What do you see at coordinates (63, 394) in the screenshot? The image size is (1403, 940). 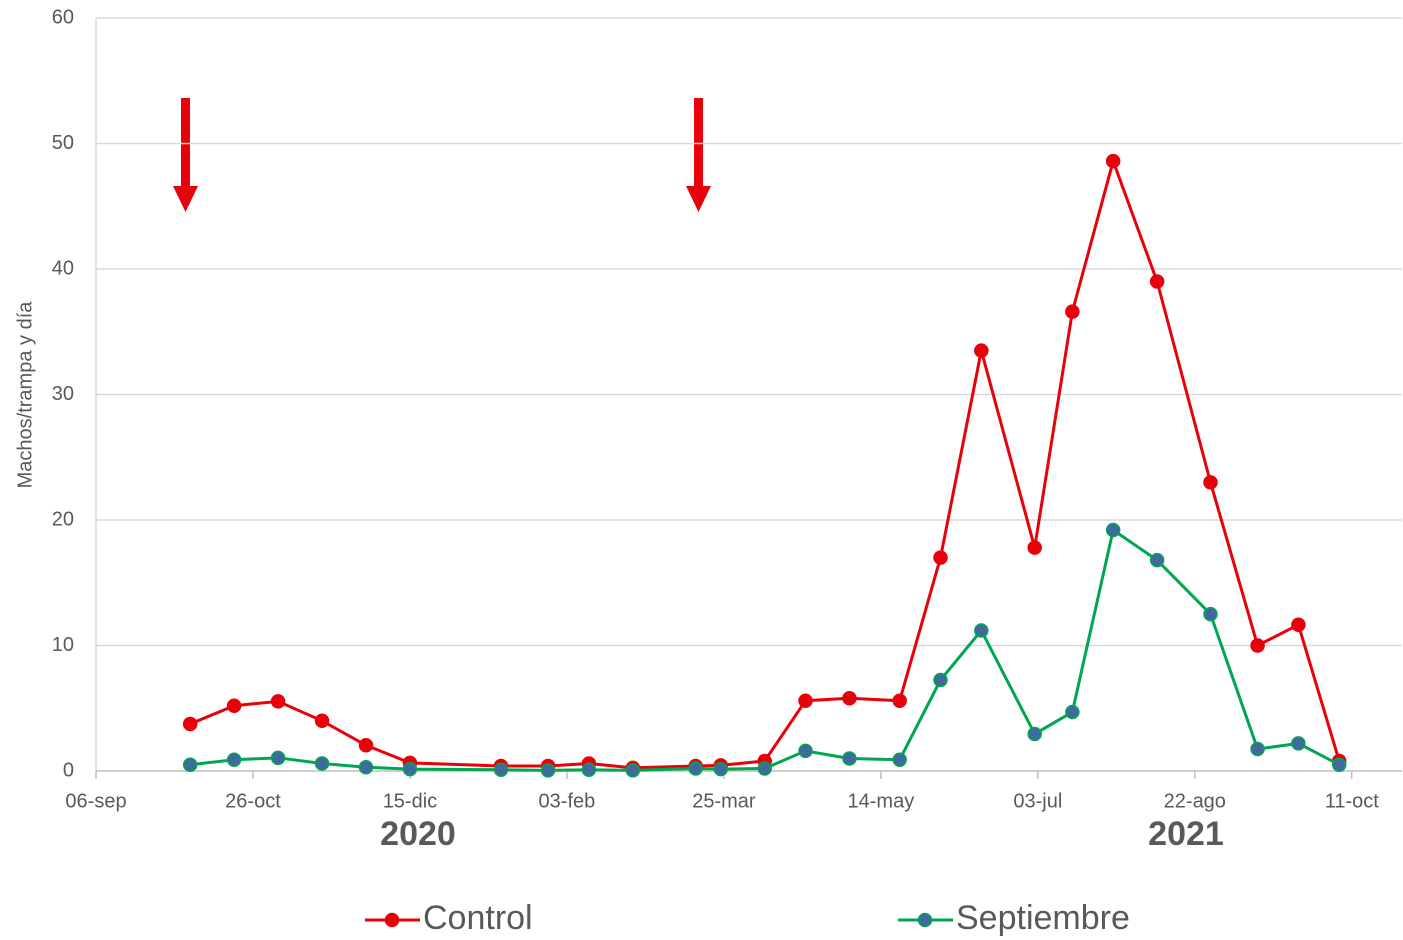 I see `y-tick-label: 30` at bounding box center [63, 394].